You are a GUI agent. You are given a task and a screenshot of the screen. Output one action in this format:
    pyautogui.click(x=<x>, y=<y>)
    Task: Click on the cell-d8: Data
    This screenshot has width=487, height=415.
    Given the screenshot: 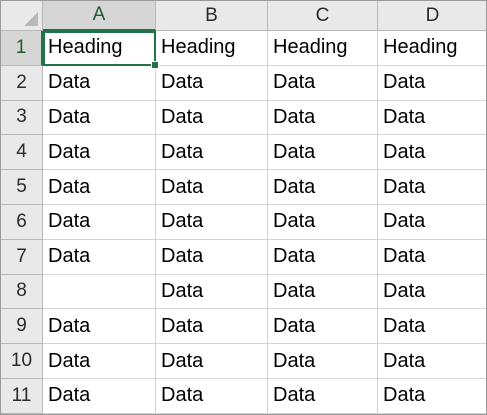 What is the action you would take?
    pyautogui.click(x=432, y=292)
    